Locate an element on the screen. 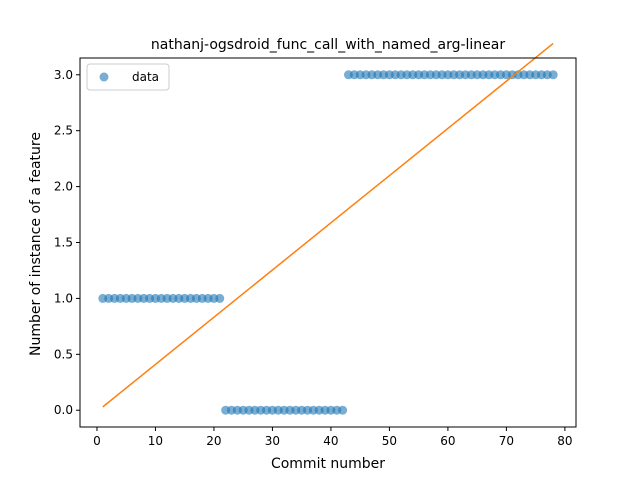 Image resolution: width=640 pixels, height=480 pixels. legend-box is located at coordinates (128, 77).